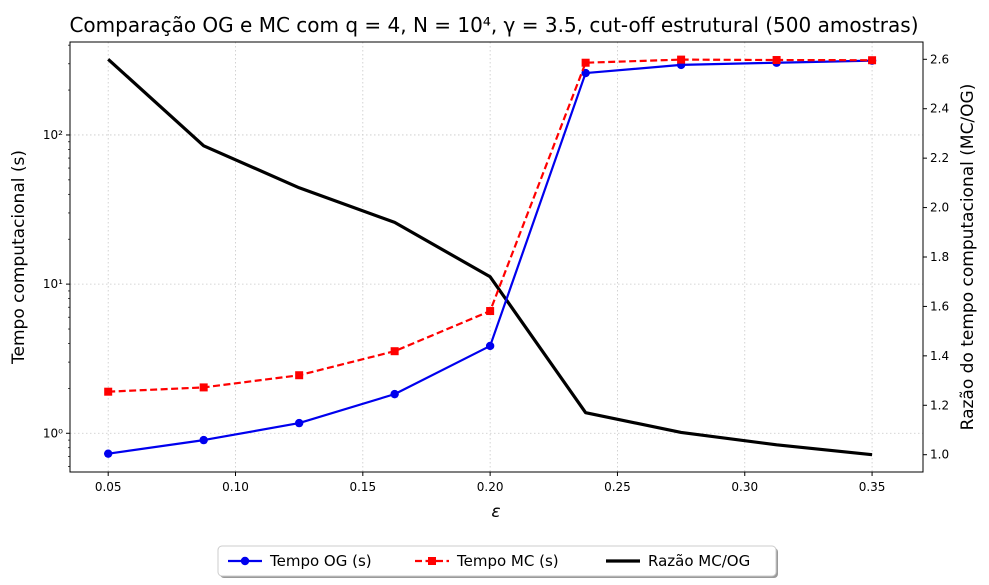  I want to click on x-tick-label: 0.25, so click(617, 487).